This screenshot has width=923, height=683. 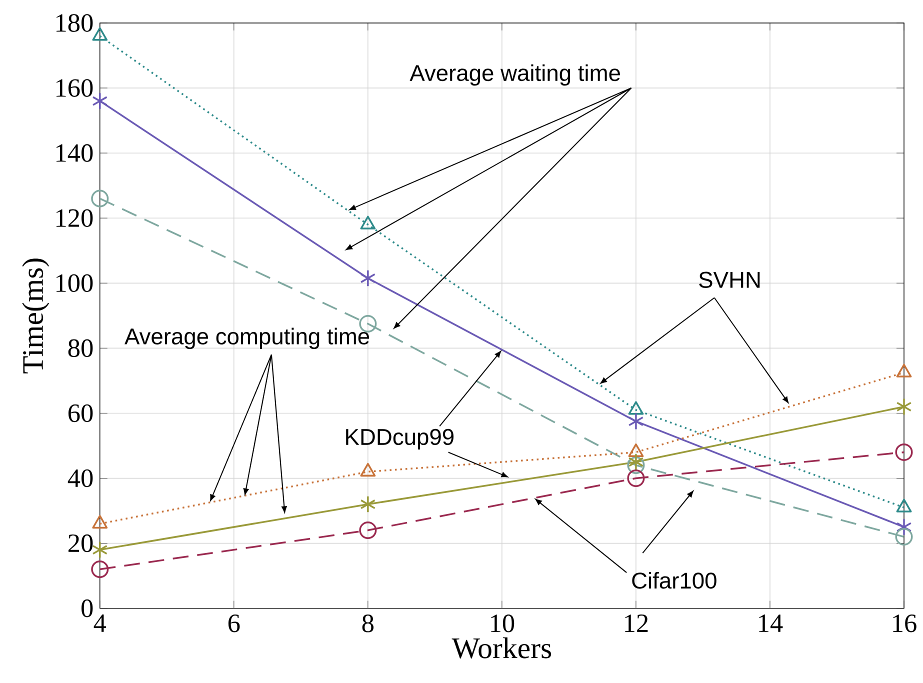 I want to click on annotation: Average computing time, so click(x=247, y=338).